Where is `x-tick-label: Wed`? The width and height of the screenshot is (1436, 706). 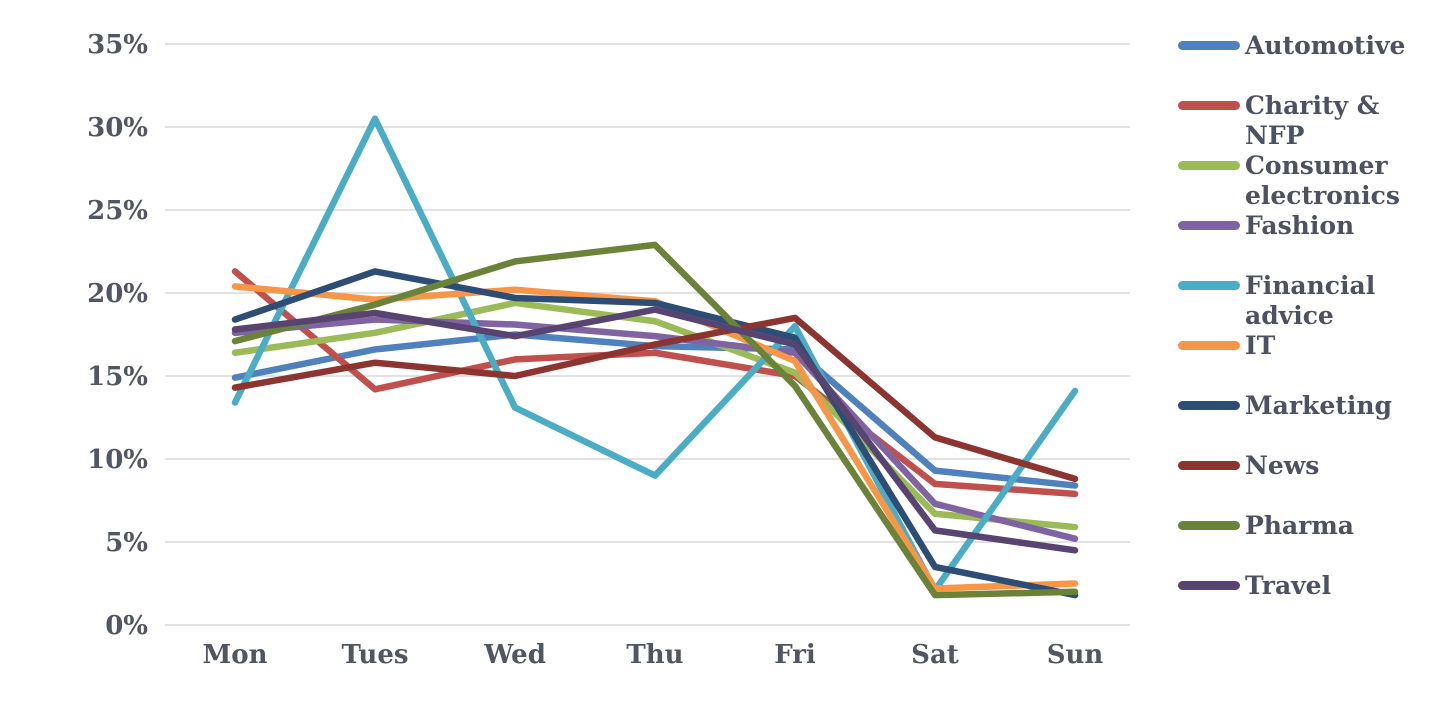 x-tick-label: Wed is located at coordinates (514, 655).